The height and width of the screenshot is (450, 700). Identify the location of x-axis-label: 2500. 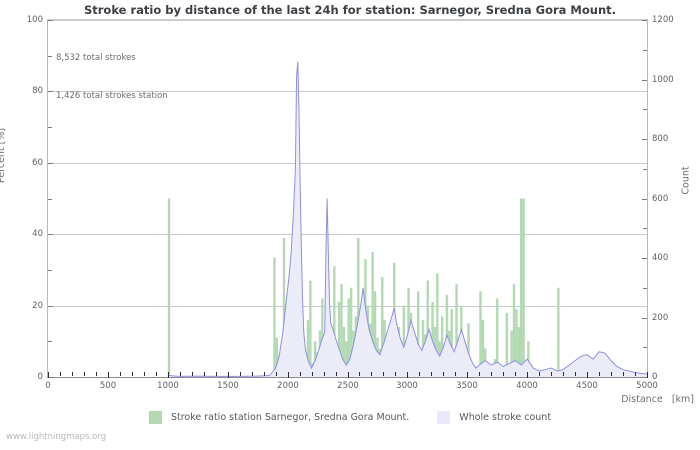
(348, 386).